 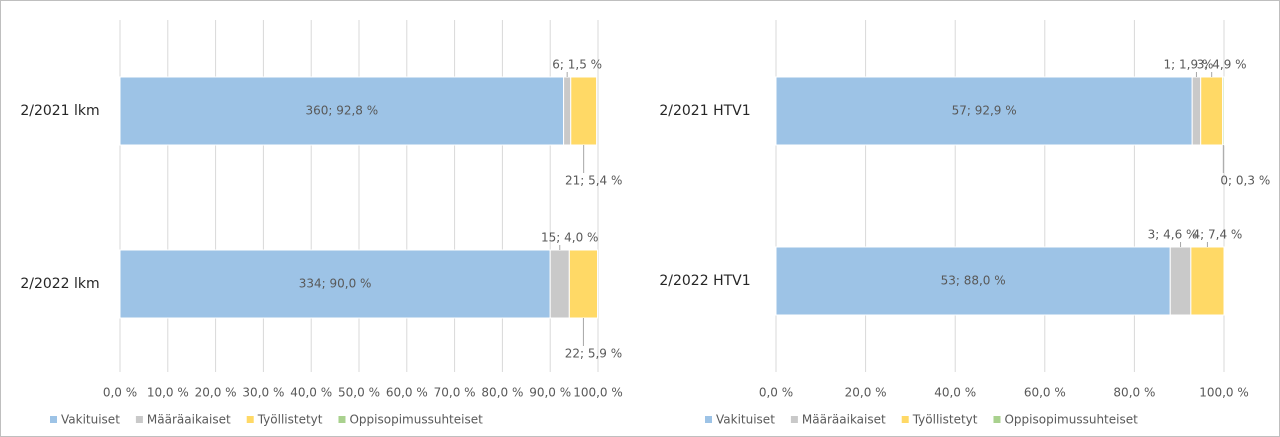 I want to click on x-tick-label: 50,0 %, so click(x=359, y=393).